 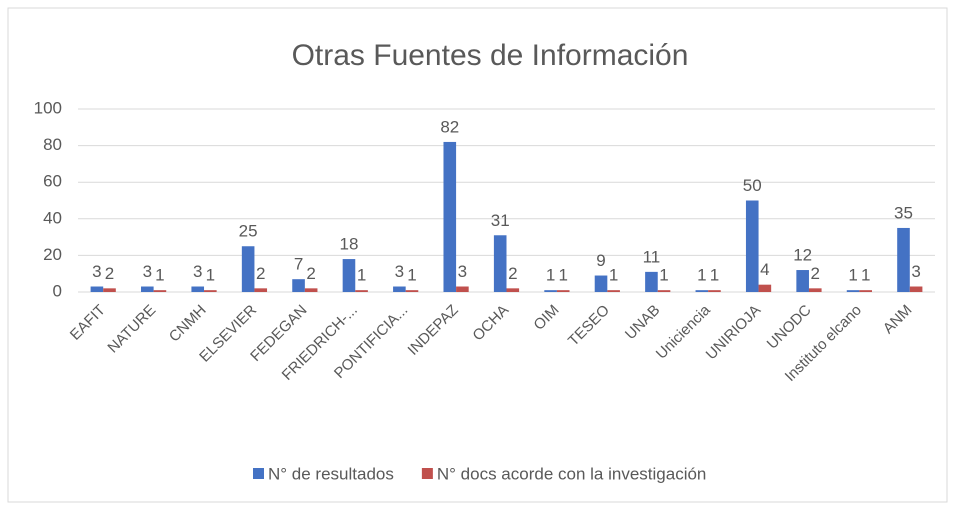 I want to click on data-label: 25, so click(x=248, y=231).